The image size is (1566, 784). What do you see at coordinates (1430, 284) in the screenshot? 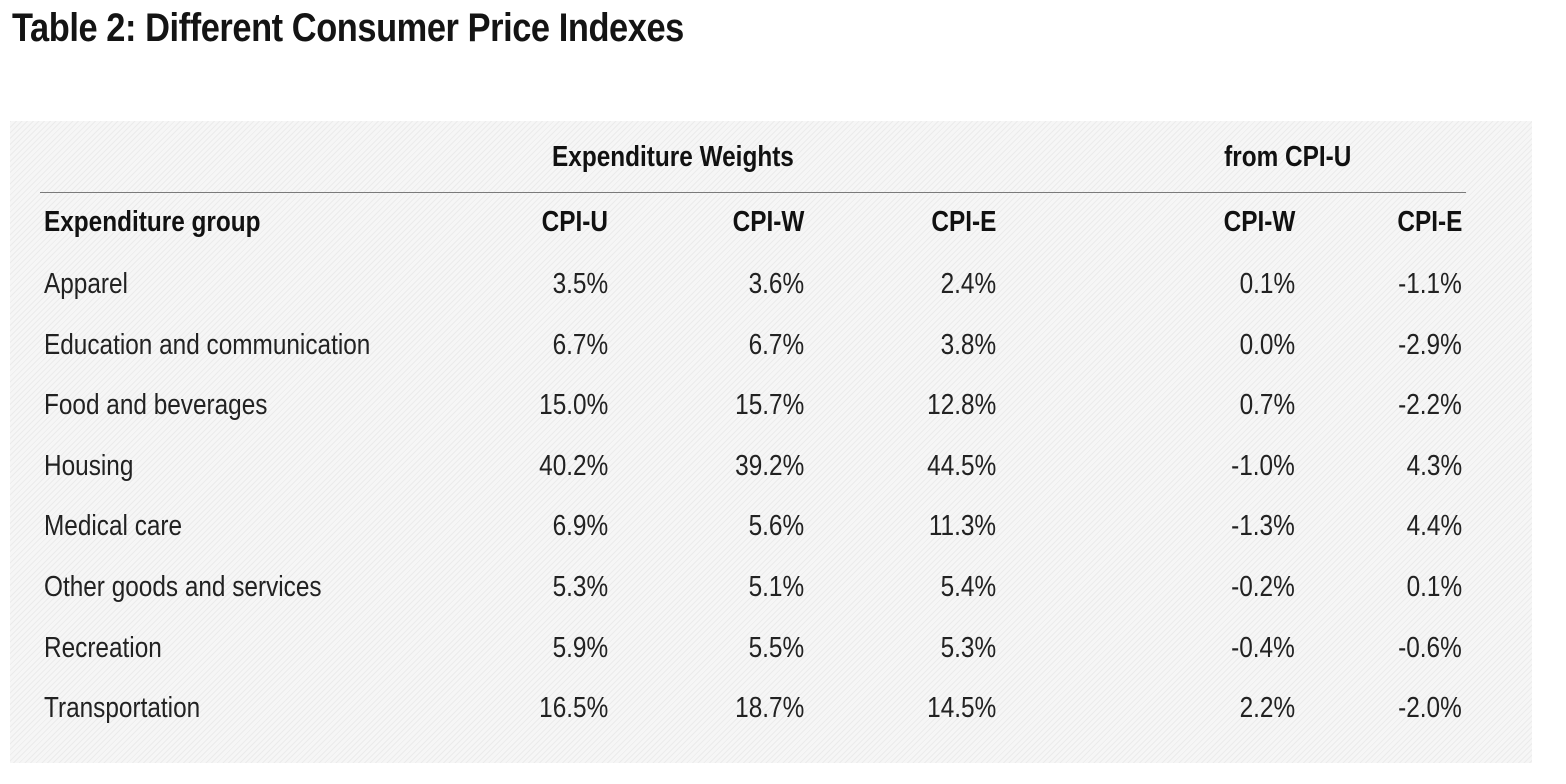
I see `table-cell: -1.1%` at bounding box center [1430, 284].